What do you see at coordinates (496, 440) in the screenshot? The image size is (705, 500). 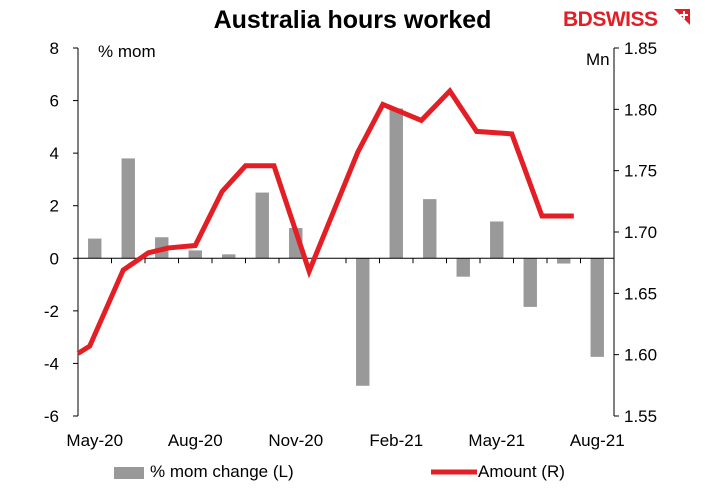 I see `x-tick-label: May-21` at bounding box center [496, 440].